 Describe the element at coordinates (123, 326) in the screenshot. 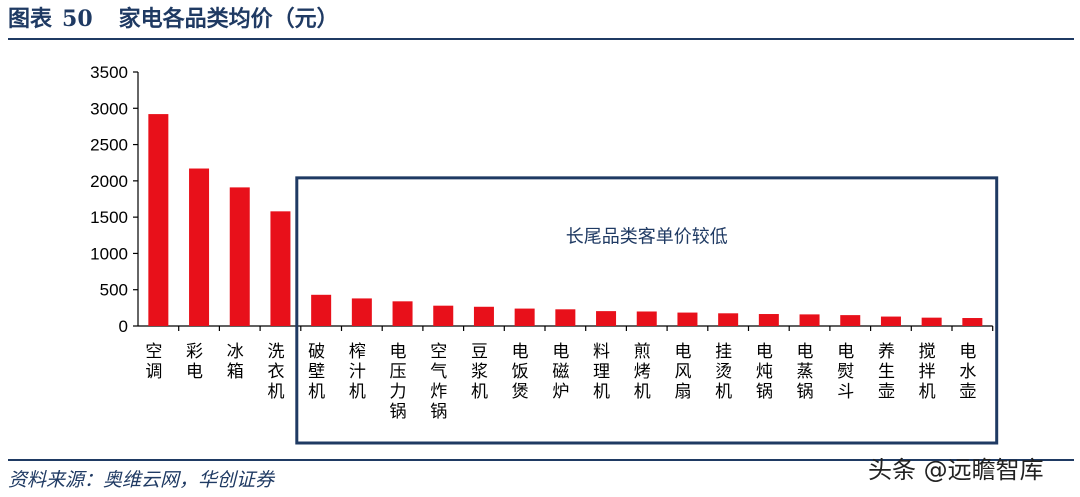

I see `y-tick-label: 0` at that location.